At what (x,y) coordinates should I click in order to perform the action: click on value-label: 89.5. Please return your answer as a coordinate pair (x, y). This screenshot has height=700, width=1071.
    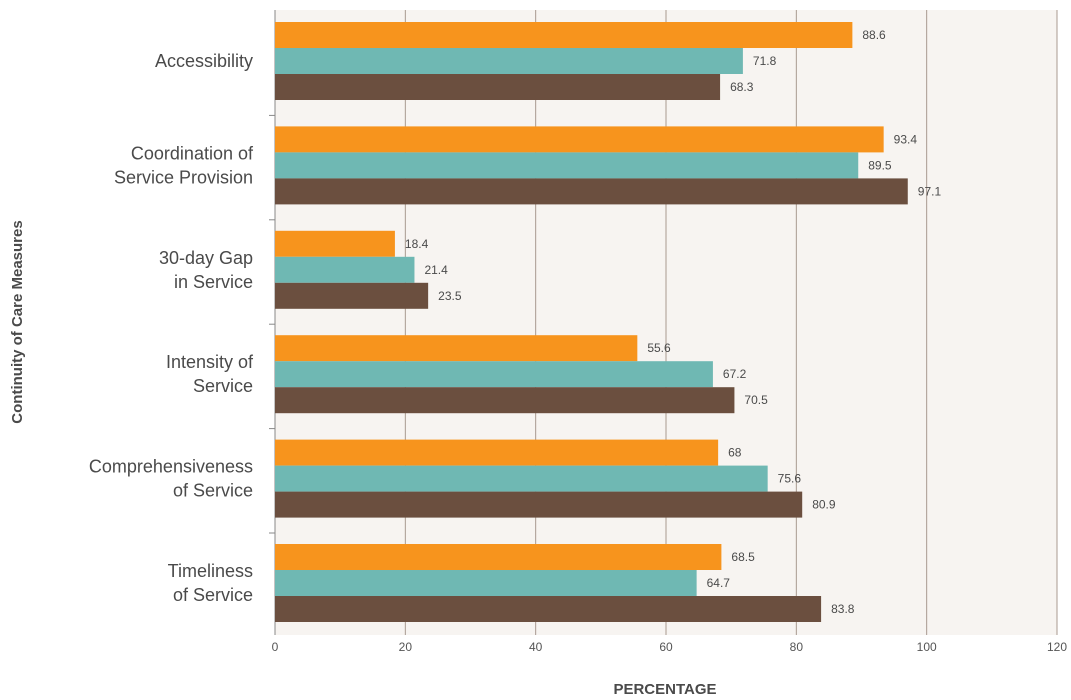
    Looking at the image, I should click on (880, 165).